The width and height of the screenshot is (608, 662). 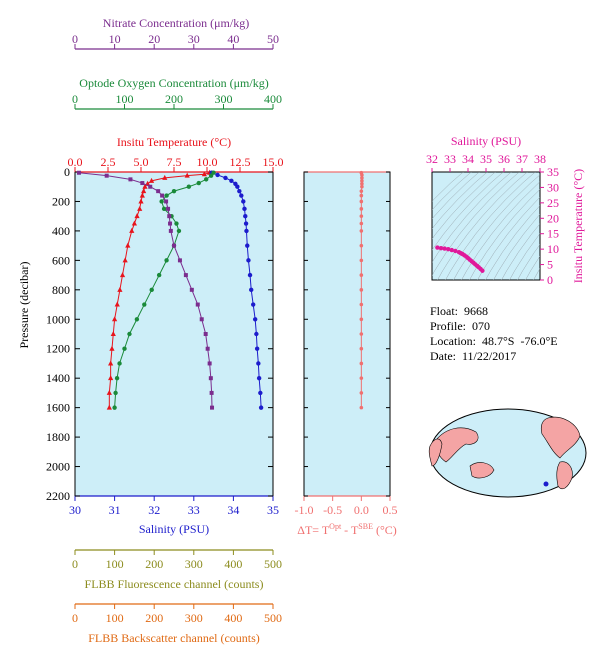 I want to click on profile-series, so click(x=170, y=289).